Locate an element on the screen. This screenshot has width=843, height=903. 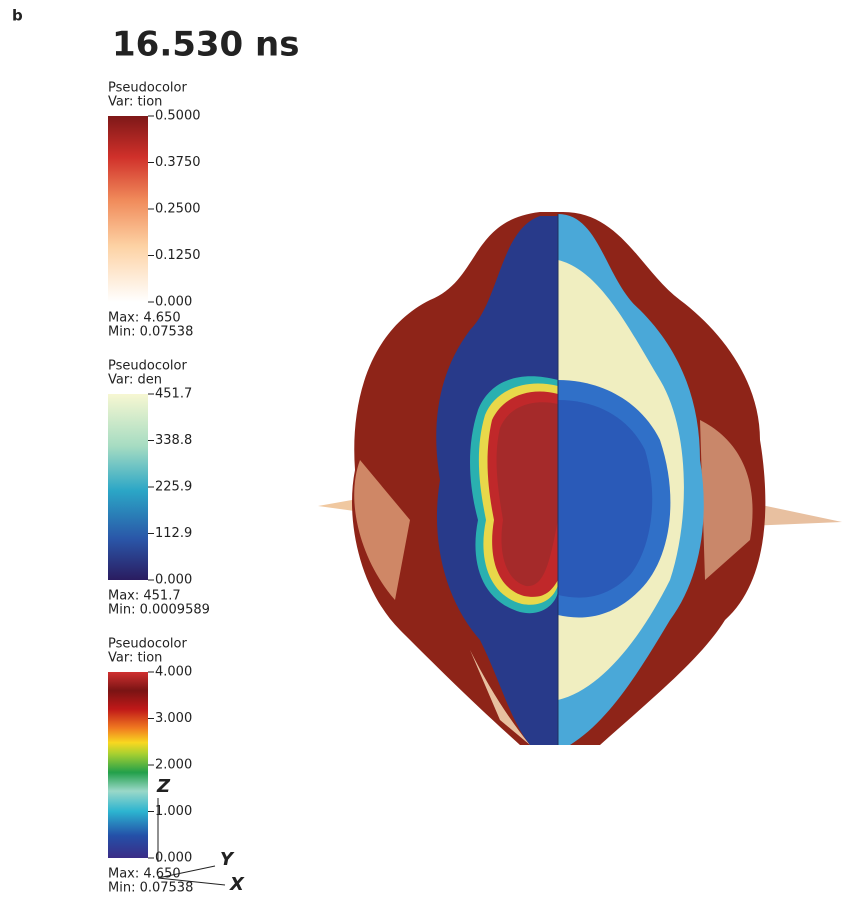
time-label: 16.530 ns is located at coordinates (205, 45).